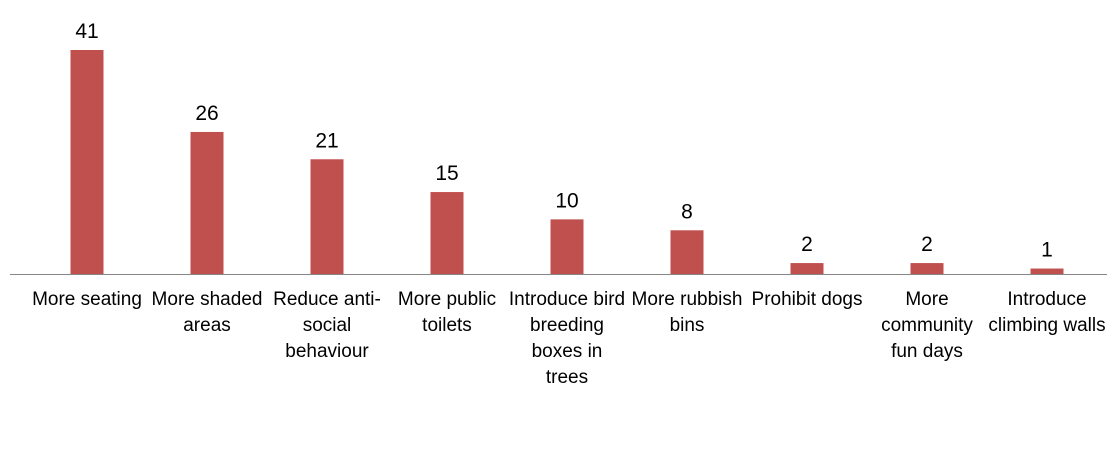  What do you see at coordinates (87, 299) in the screenshot?
I see `x-tick-label: More seating` at bounding box center [87, 299].